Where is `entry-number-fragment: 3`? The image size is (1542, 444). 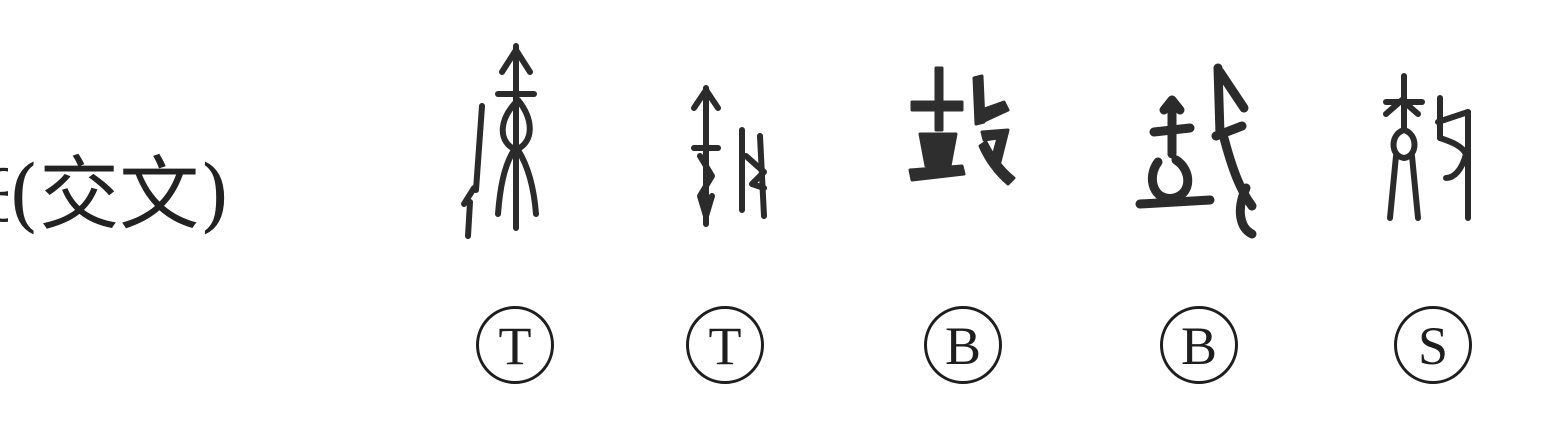 entry-number-fragment: 3 is located at coordinates (4, 195).